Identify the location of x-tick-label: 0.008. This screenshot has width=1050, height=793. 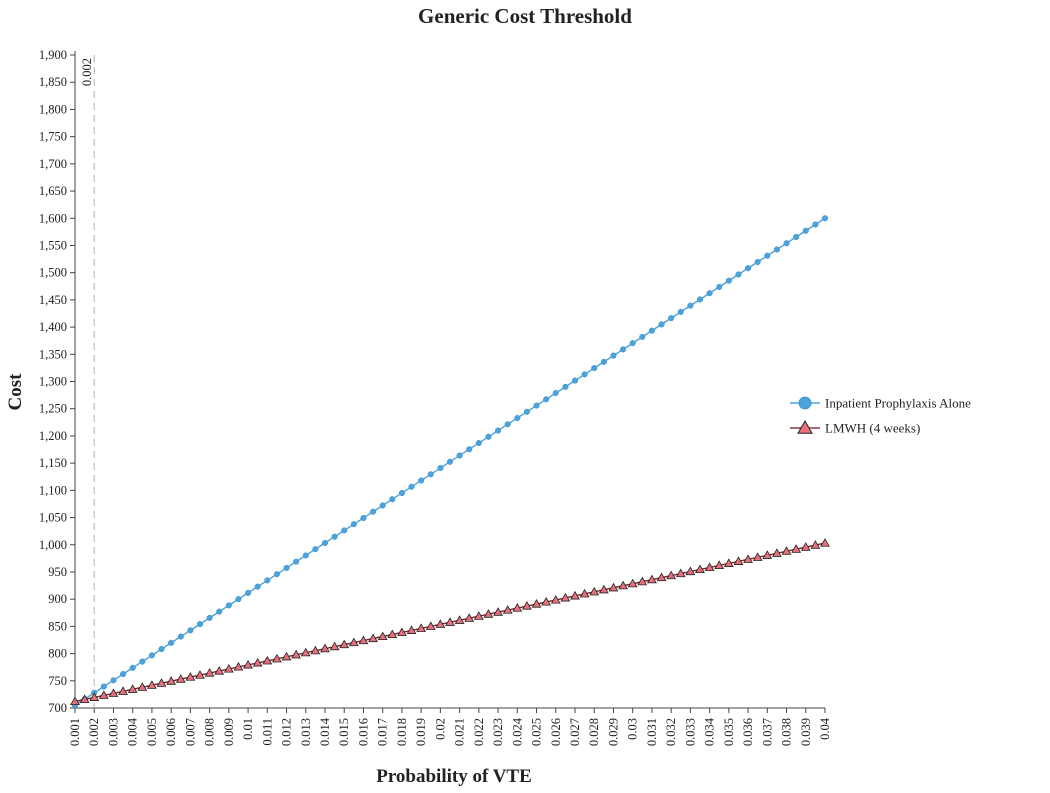
(210, 732).